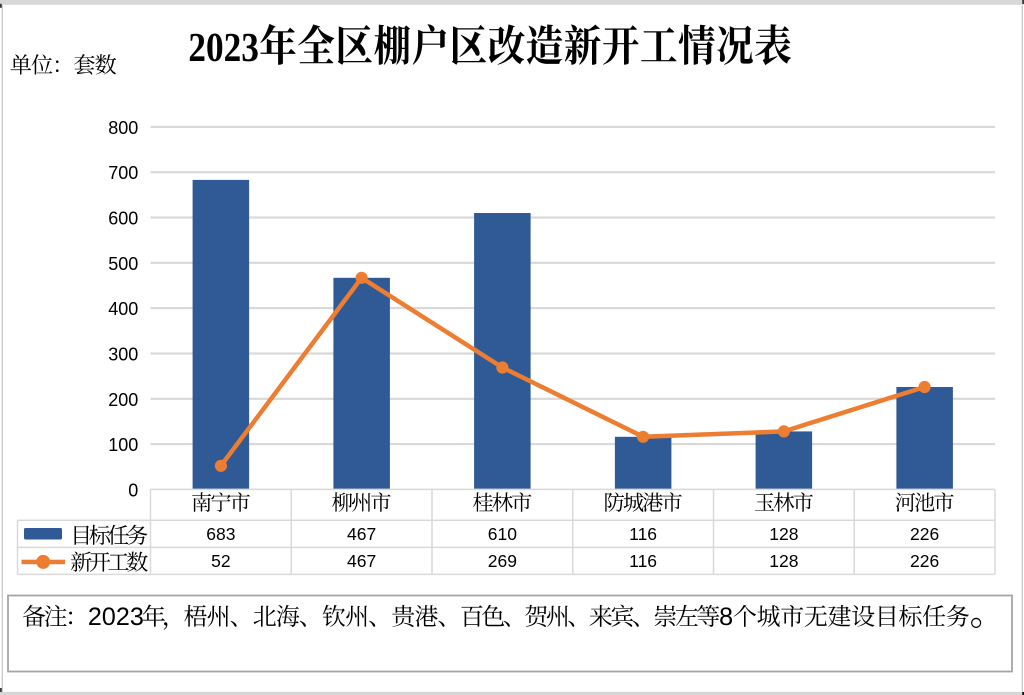 The image size is (1024, 695). Describe the element at coordinates (123, 219) in the screenshot. I see `svg-text: 600` at that location.